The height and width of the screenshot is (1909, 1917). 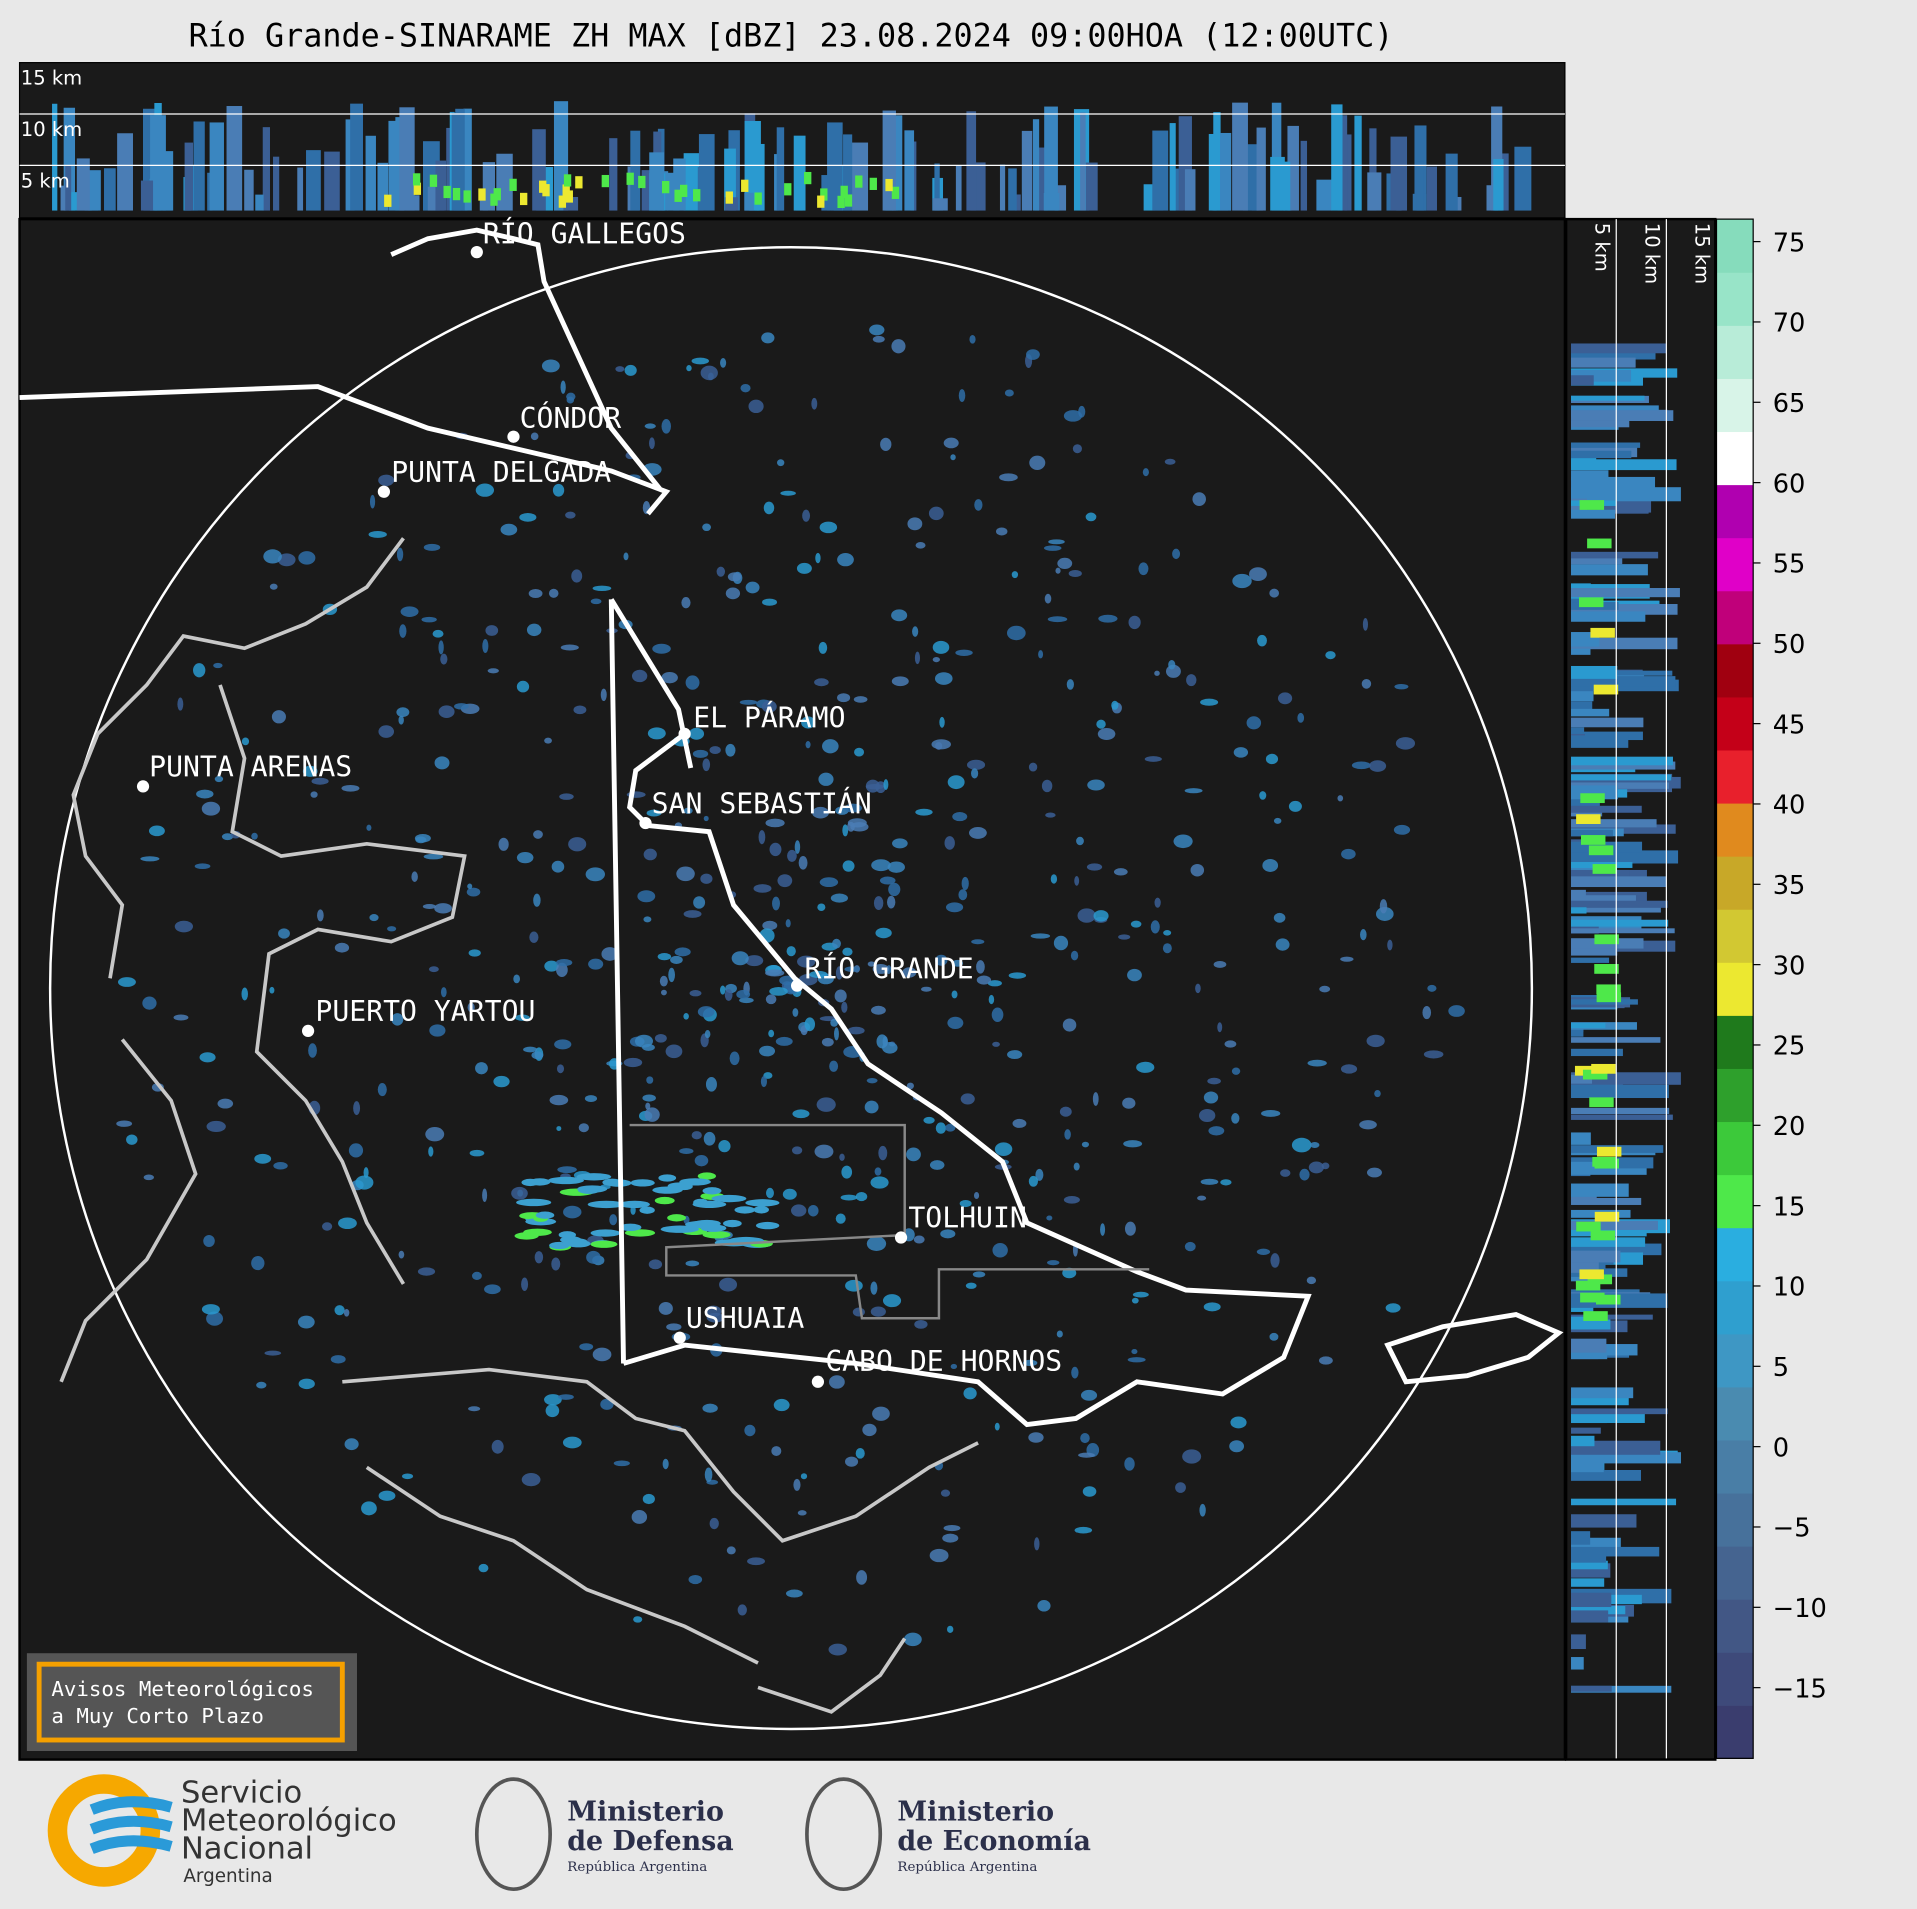 What do you see at coordinates (1735, 1254) in the screenshot?
I see `colorbar-segment` at bounding box center [1735, 1254].